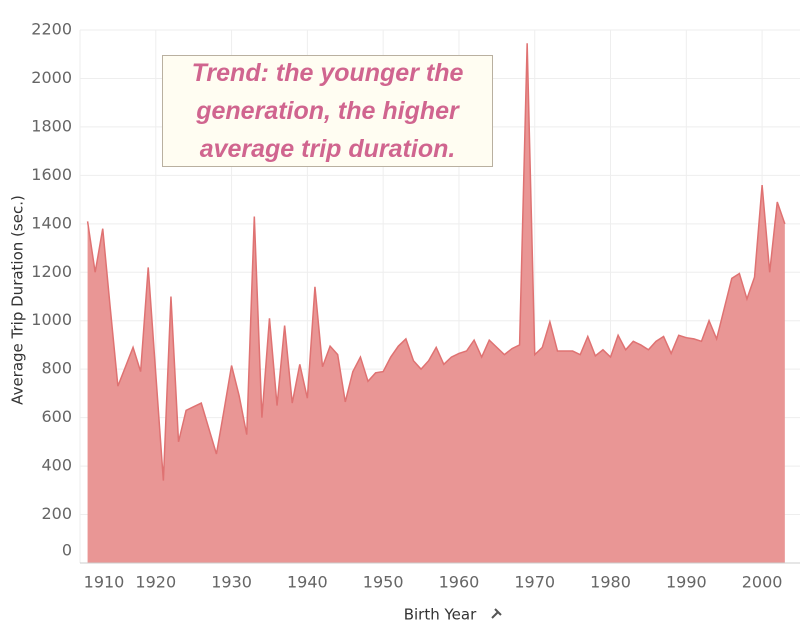  Describe the element at coordinates (51, 77) in the screenshot. I see `y-tick-label: 2000` at that location.